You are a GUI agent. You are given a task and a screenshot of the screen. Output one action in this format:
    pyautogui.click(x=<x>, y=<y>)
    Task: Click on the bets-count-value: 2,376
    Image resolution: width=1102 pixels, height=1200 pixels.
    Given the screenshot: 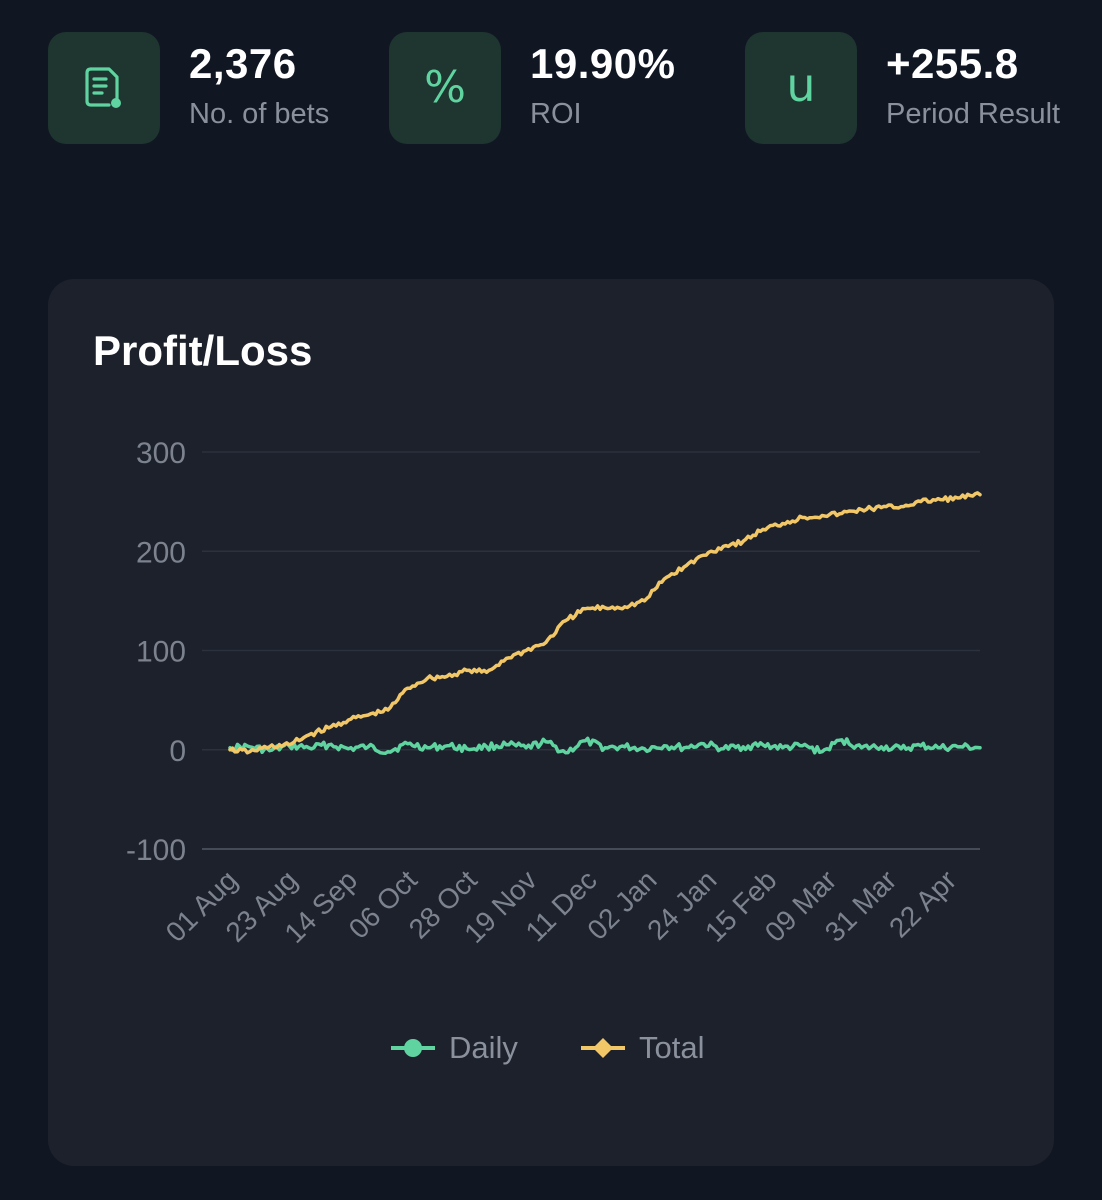 What is the action you would take?
    pyautogui.click(x=243, y=63)
    